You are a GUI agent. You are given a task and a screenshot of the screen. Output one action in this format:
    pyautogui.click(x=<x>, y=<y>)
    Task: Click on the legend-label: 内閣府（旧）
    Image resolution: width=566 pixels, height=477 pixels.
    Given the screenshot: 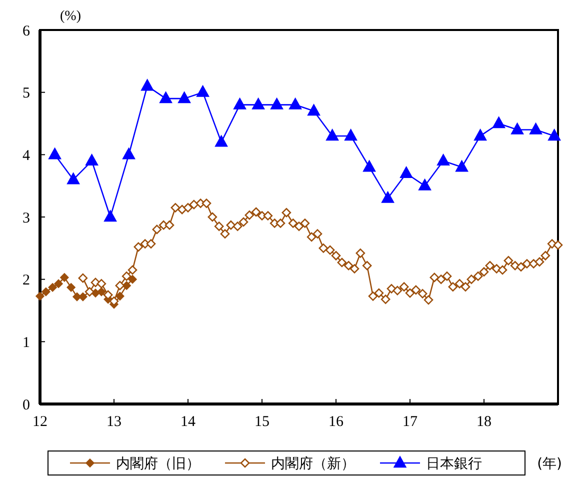 What is the action you would take?
    pyautogui.click(x=158, y=464)
    